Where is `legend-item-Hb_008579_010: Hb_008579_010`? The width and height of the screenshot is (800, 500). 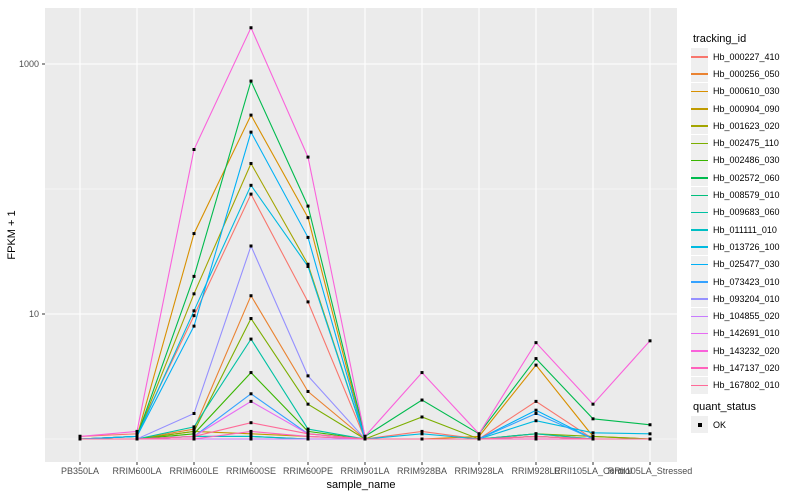
legend-item-Hb_008579_010: Hb_008579_010 is located at coordinates (745, 195).